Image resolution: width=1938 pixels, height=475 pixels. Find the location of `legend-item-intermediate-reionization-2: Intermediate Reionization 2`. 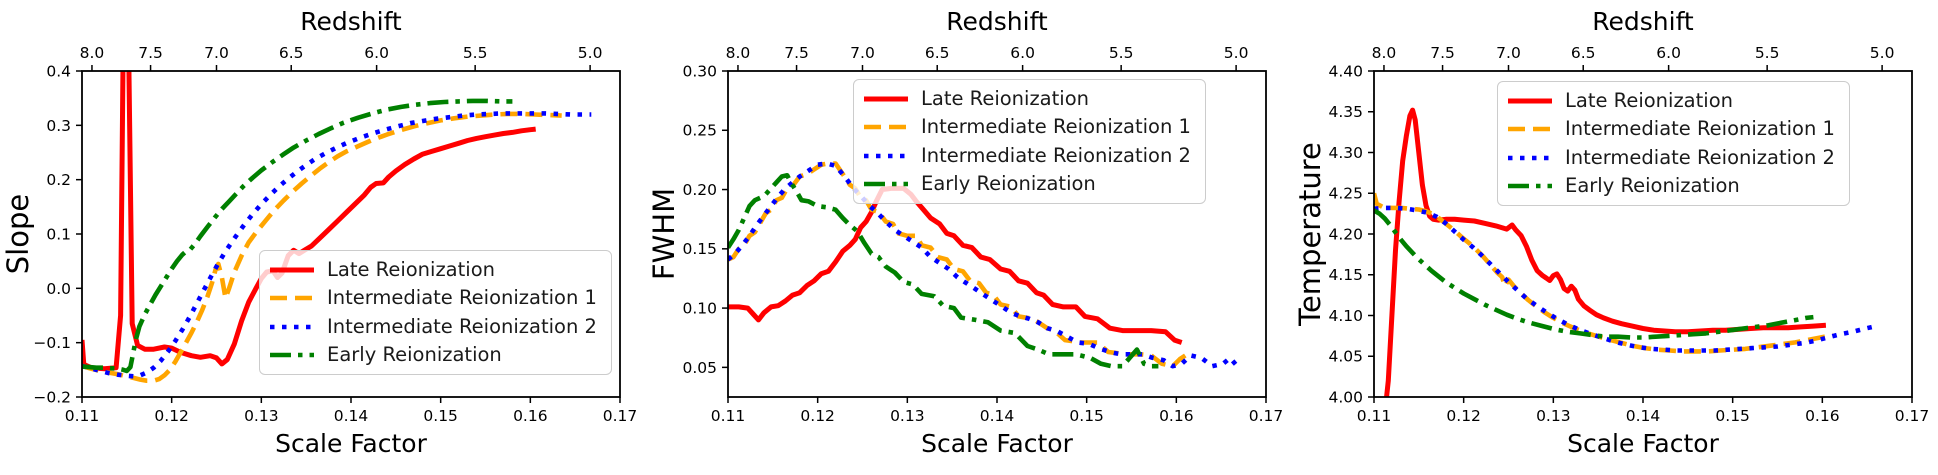

legend-item-intermediate-reionization-2: Intermediate Reionization 2 is located at coordinates (1027, 155).